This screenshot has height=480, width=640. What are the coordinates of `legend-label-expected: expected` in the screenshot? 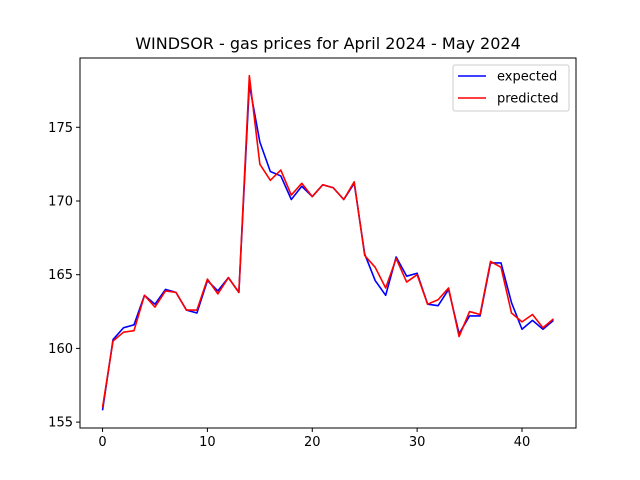 It's located at (527, 77).